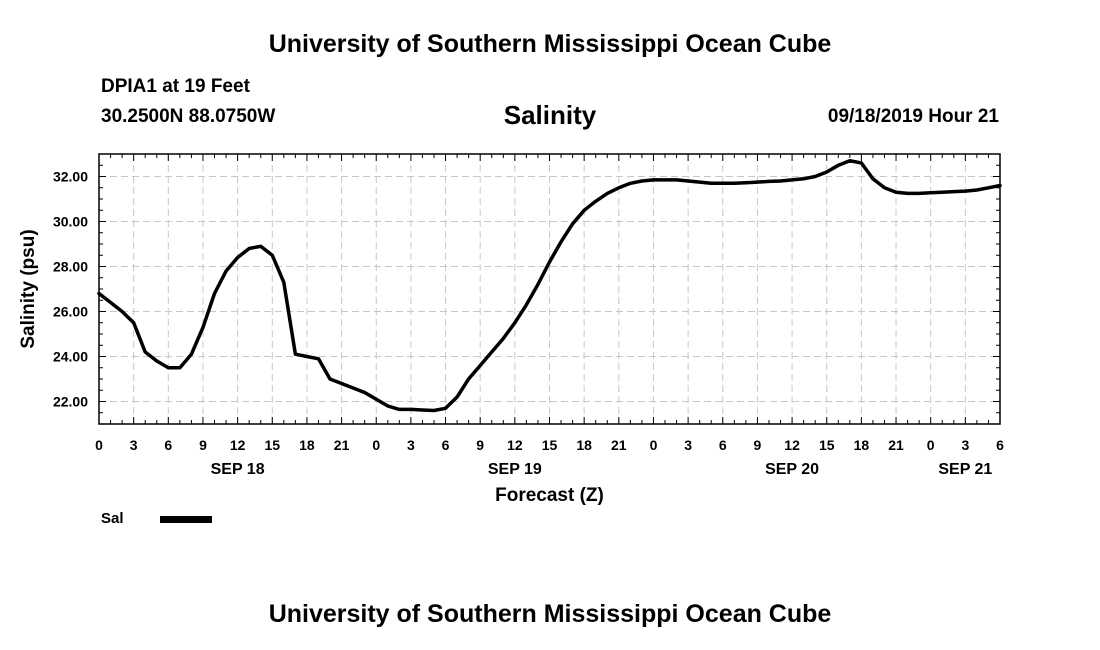  What do you see at coordinates (175, 86) in the screenshot?
I see `station-name: DPIA1 at 19 Feet` at bounding box center [175, 86].